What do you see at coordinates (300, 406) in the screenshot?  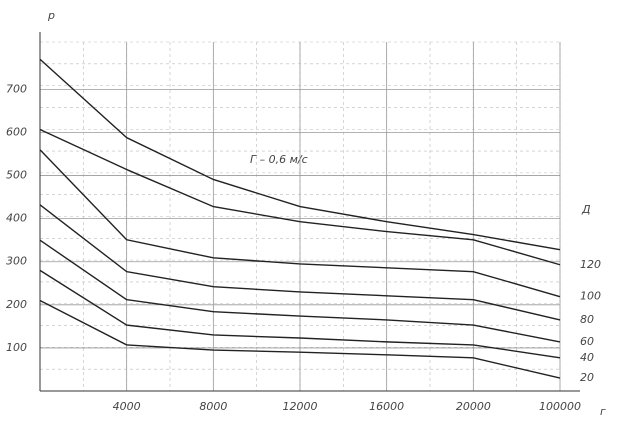 I see `x-tick-label: 12000` at bounding box center [300, 406].